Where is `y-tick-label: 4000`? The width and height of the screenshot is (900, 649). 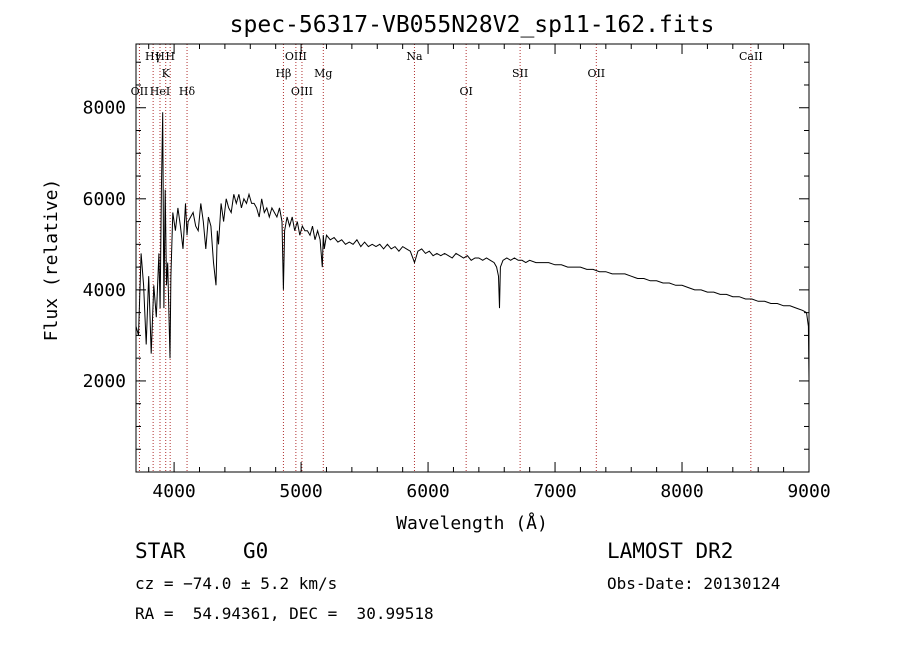
y-tick-label: 4000 is located at coordinates (104, 290).